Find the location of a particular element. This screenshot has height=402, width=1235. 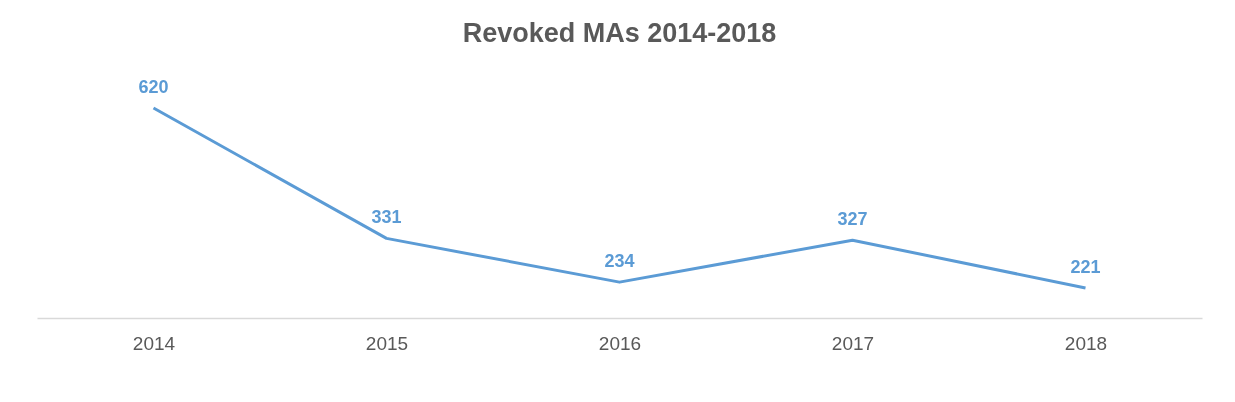

data-label: 234 is located at coordinates (619, 261).